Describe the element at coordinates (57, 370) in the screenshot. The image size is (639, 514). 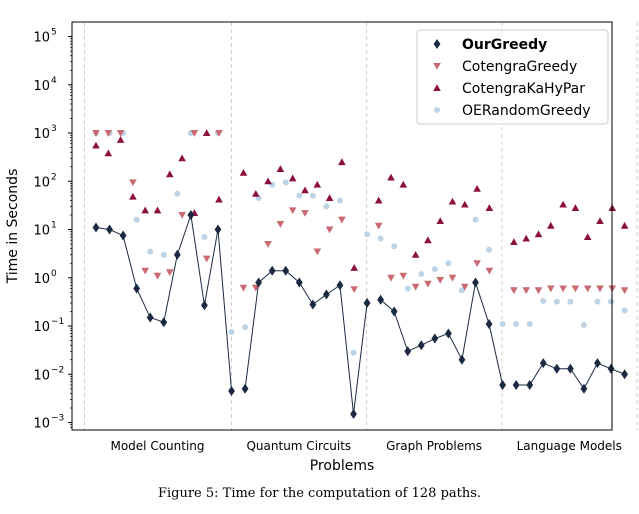
I see `y-tick-exponent-1: −2` at that location.